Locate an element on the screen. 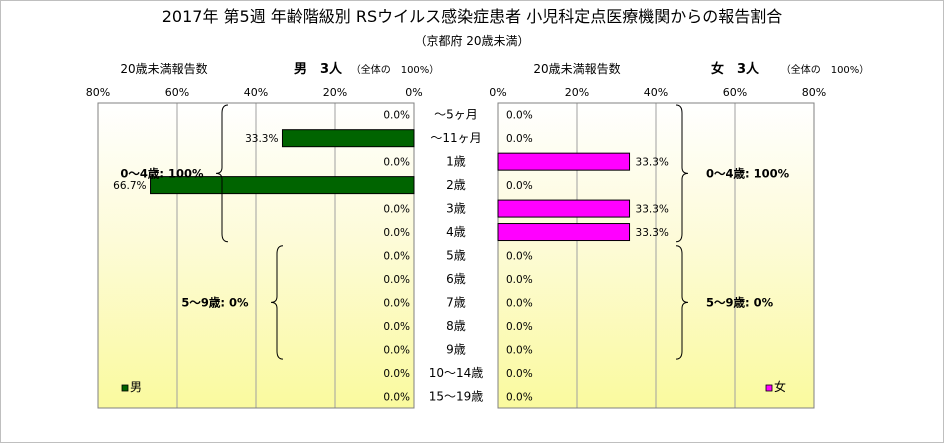  left-x-tick-label: 60% is located at coordinates (177, 92).